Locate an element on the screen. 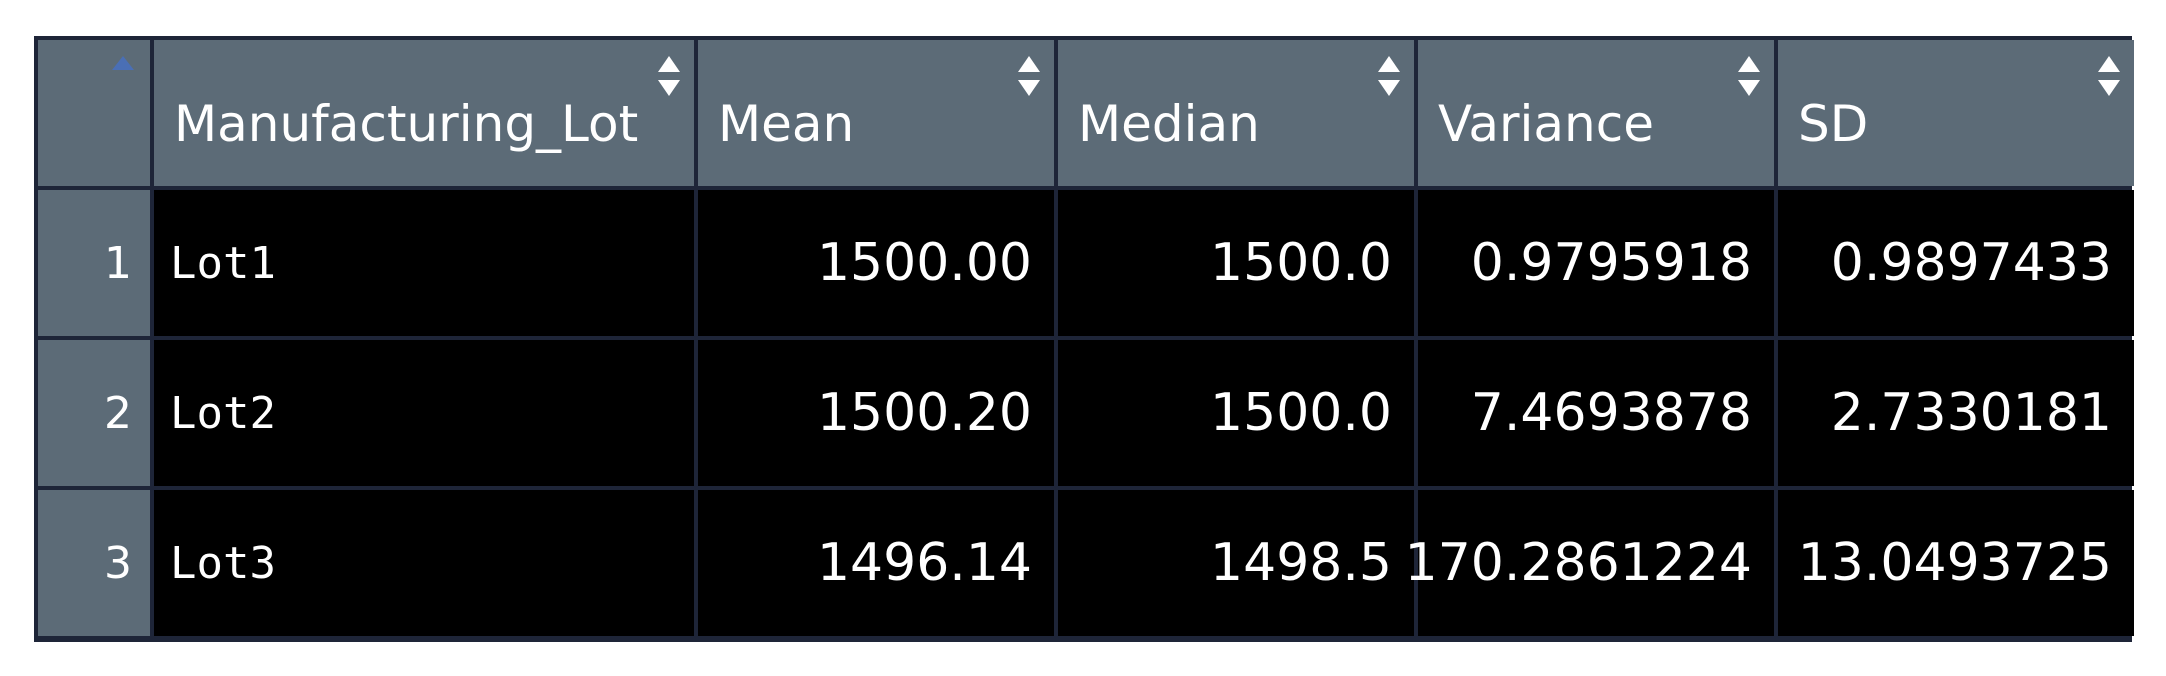 This screenshot has width=2166, height=676. column-header-variance: Variance is located at coordinates (1596, 113).